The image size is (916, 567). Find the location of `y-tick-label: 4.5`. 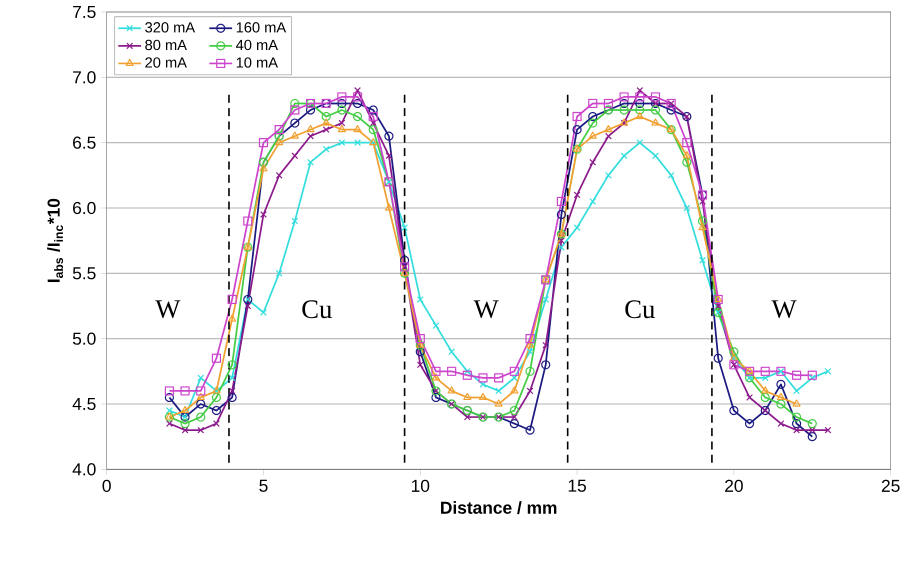

y-tick-label: 4.5 is located at coordinates (84, 404).